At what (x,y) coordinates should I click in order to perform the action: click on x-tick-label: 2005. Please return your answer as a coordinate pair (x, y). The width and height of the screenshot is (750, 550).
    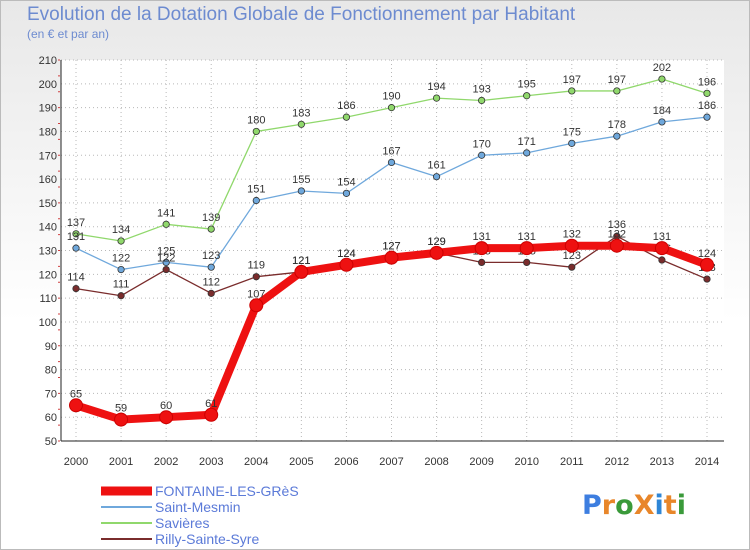
    Looking at the image, I should click on (301, 462).